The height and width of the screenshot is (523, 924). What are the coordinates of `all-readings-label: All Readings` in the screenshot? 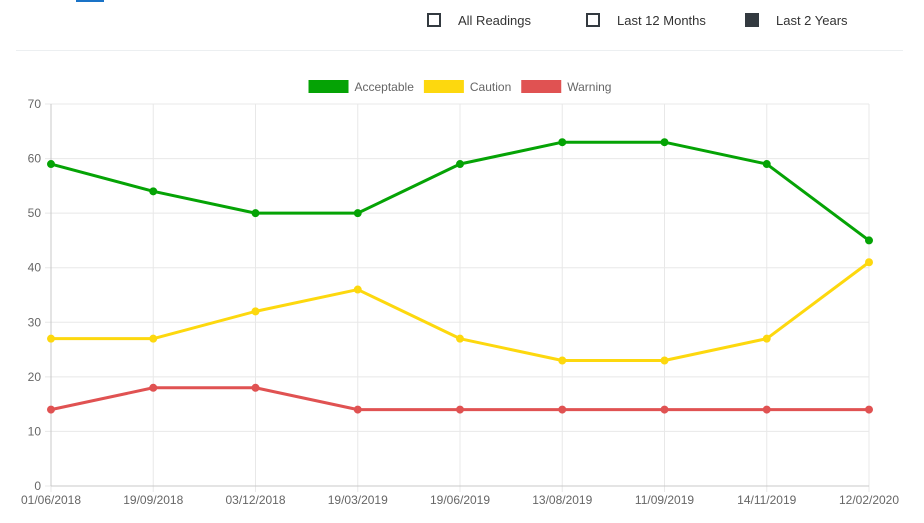 It's located at (494, 20).